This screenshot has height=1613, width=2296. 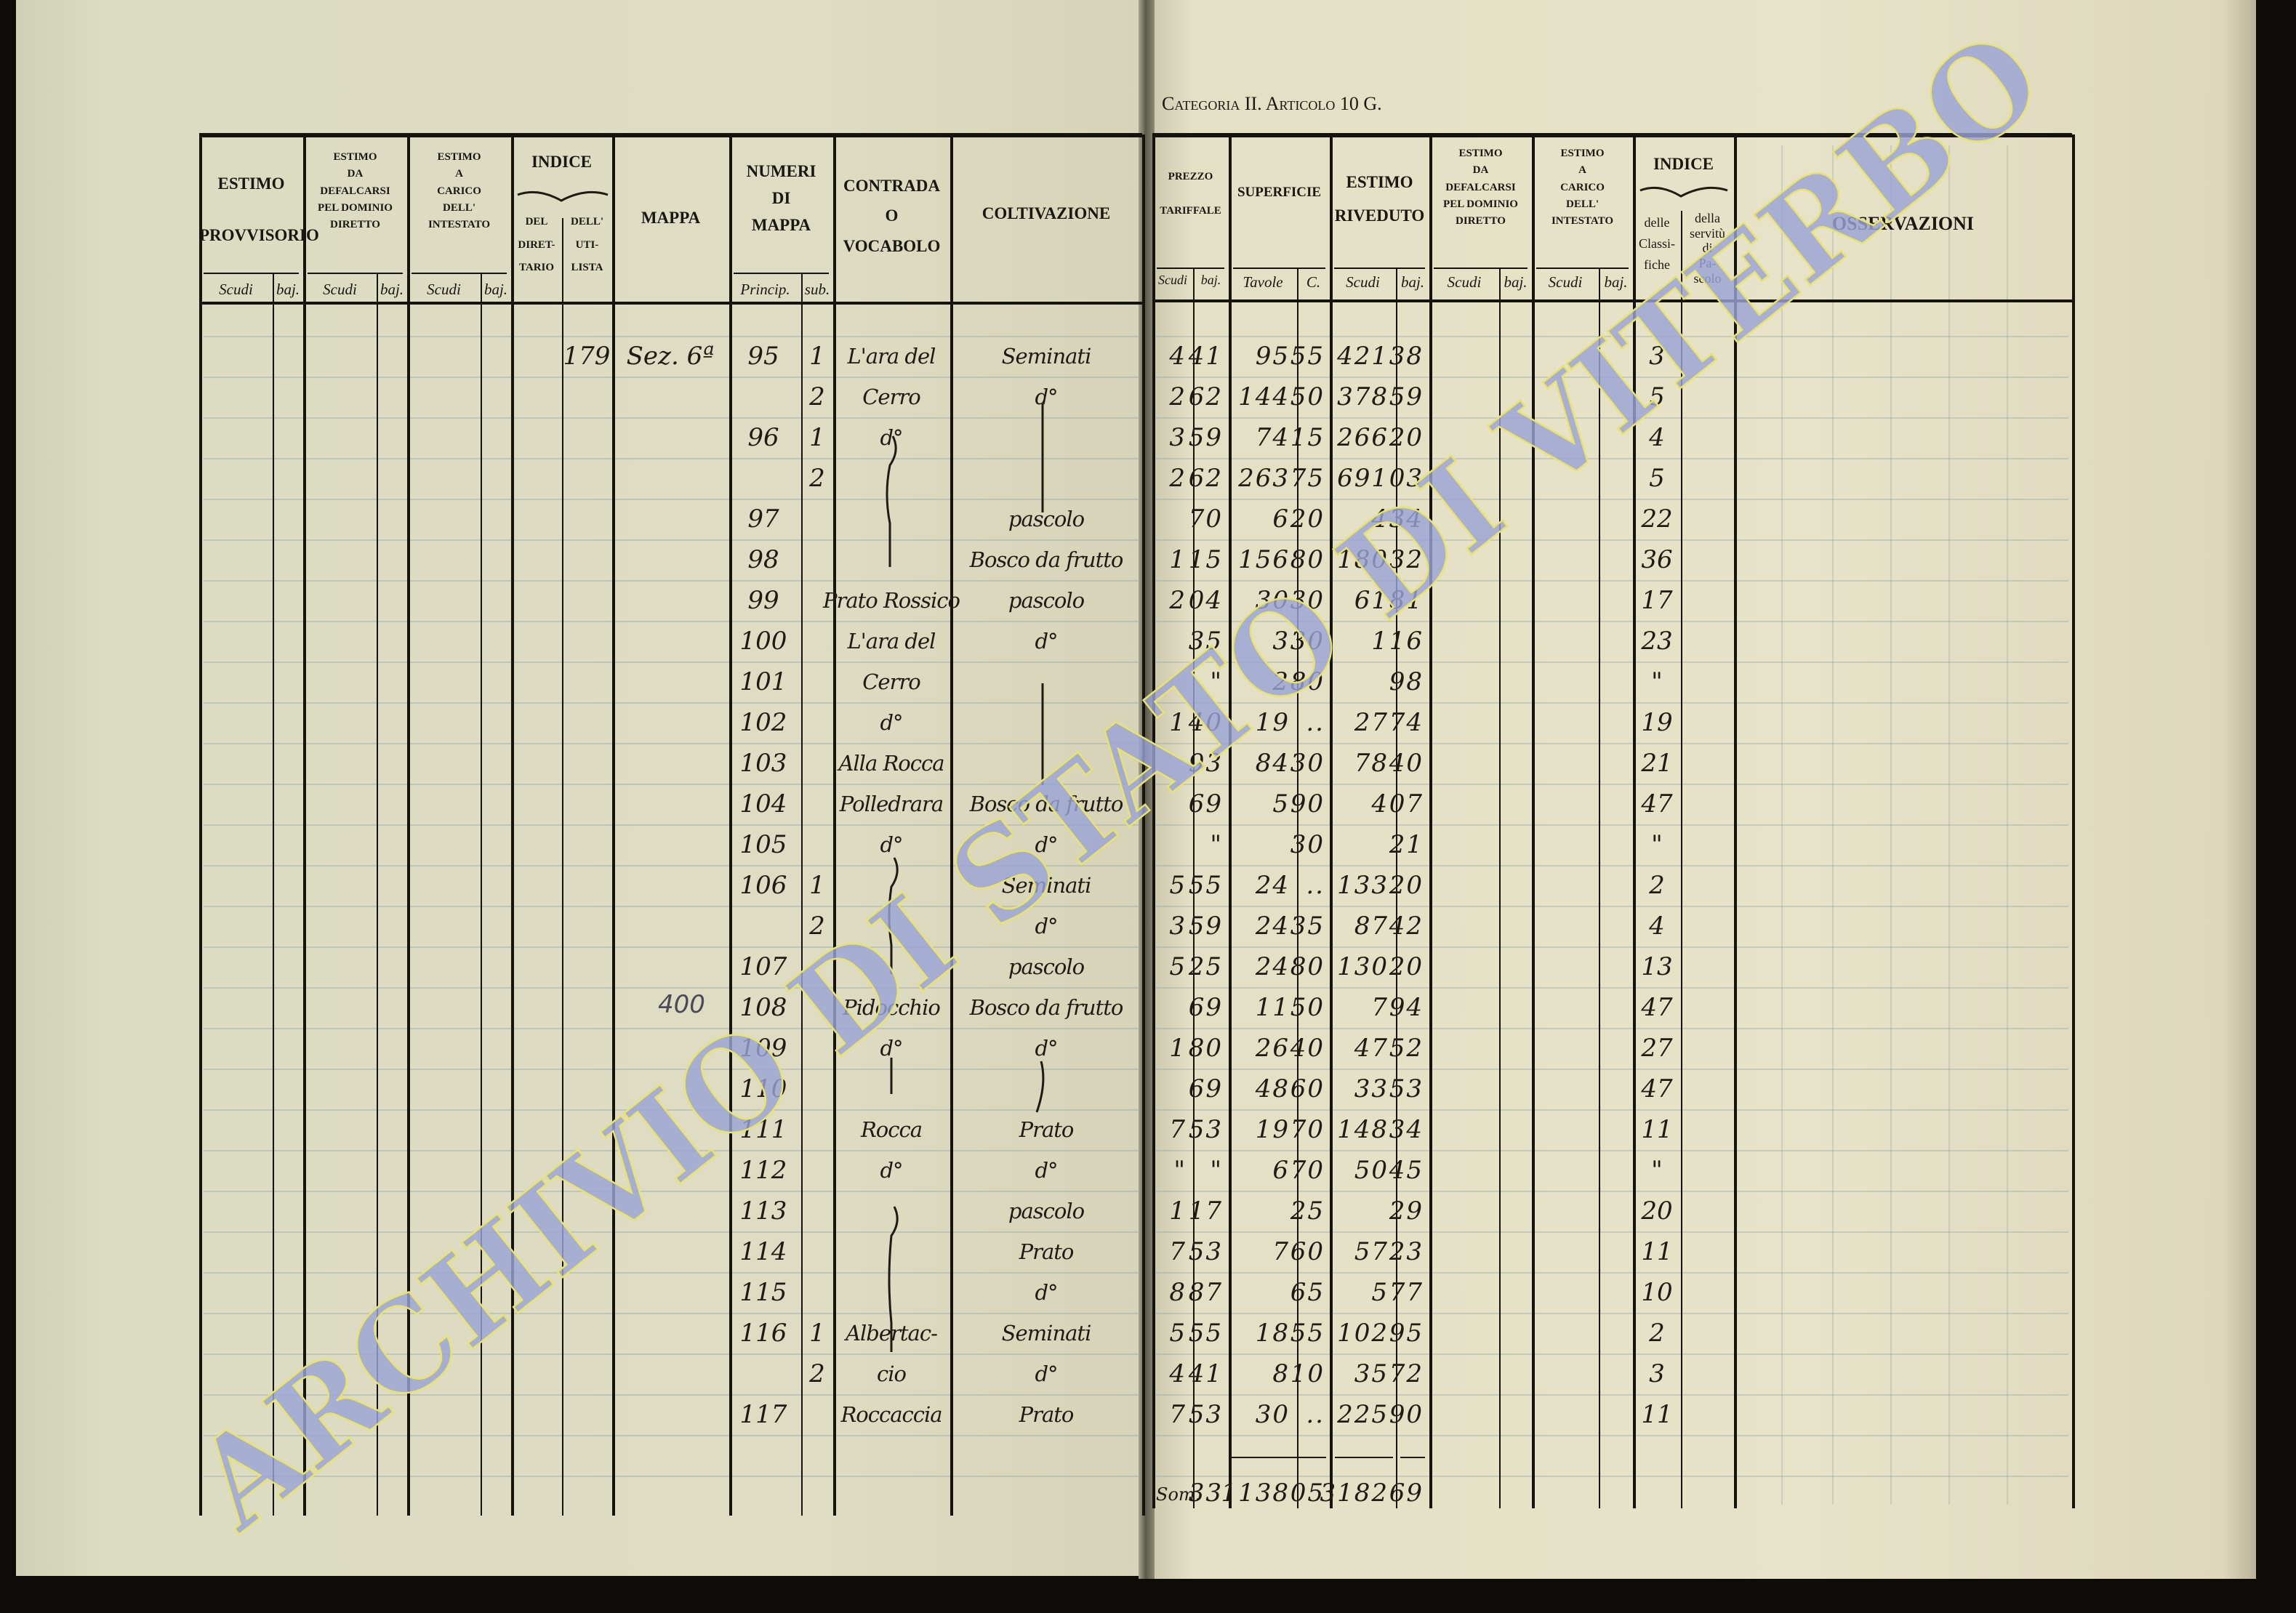 I want to click on est-scudi-cell: 180, so click(x=1363, y=559).